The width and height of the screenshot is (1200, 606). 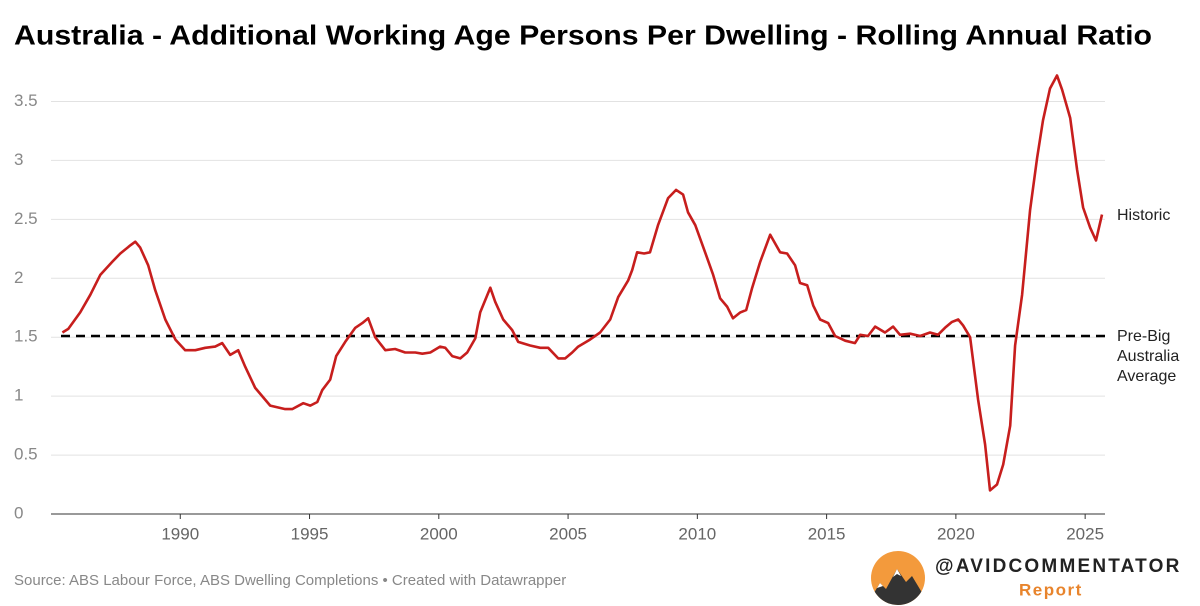 What do you see at coordinates (26, 100) in the screenshot?
I see `y-tick-label: 3.5` at bounding box center [26, 100].